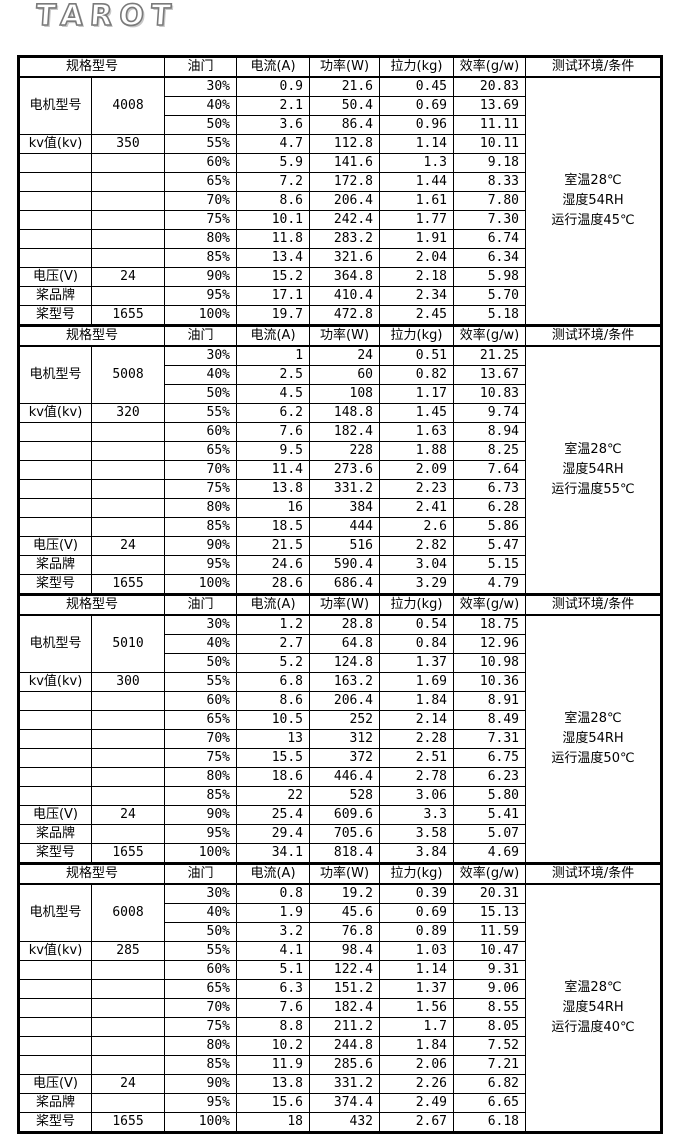 The height and width of the screenshot is (1134, 681). What do you see at coordinates (490, 277) in the screenshot?
I see `efficiency-cell: 5.98` at bounding box center [490, 277].